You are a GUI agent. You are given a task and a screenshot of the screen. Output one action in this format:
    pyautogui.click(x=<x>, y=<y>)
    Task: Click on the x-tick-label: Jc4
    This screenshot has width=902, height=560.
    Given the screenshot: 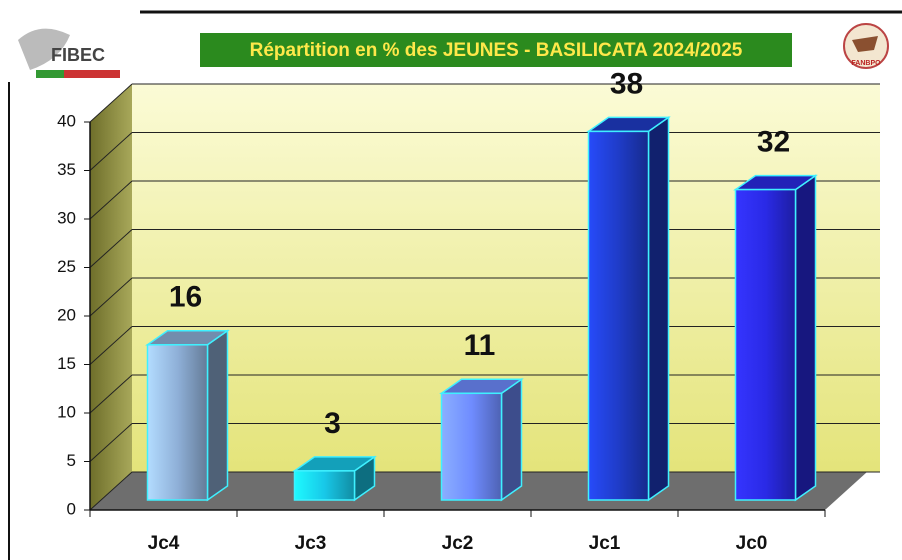 What is the action you would take?
    pyautogui.click(x=164, y=543)
    